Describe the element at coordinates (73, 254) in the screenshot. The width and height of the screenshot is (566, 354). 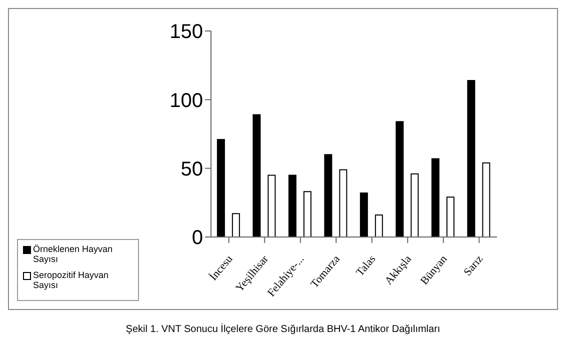
I see `legend-label: Örneklenen Hayvan Sayısı` at that location.